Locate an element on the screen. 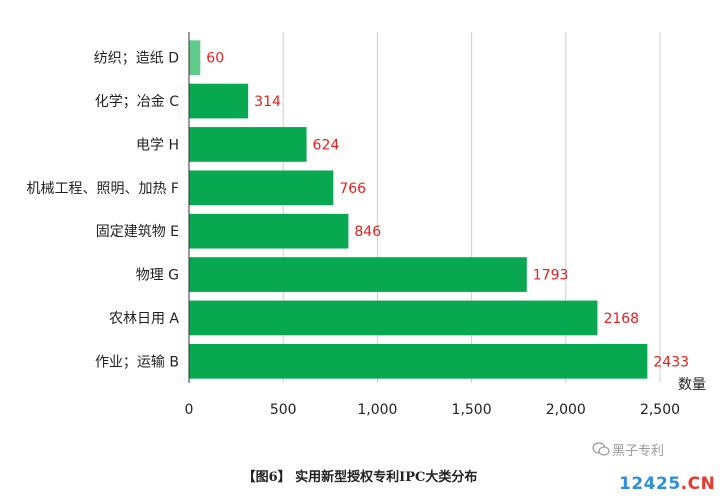  value-label: 766 is located at coordinates (352, 189).